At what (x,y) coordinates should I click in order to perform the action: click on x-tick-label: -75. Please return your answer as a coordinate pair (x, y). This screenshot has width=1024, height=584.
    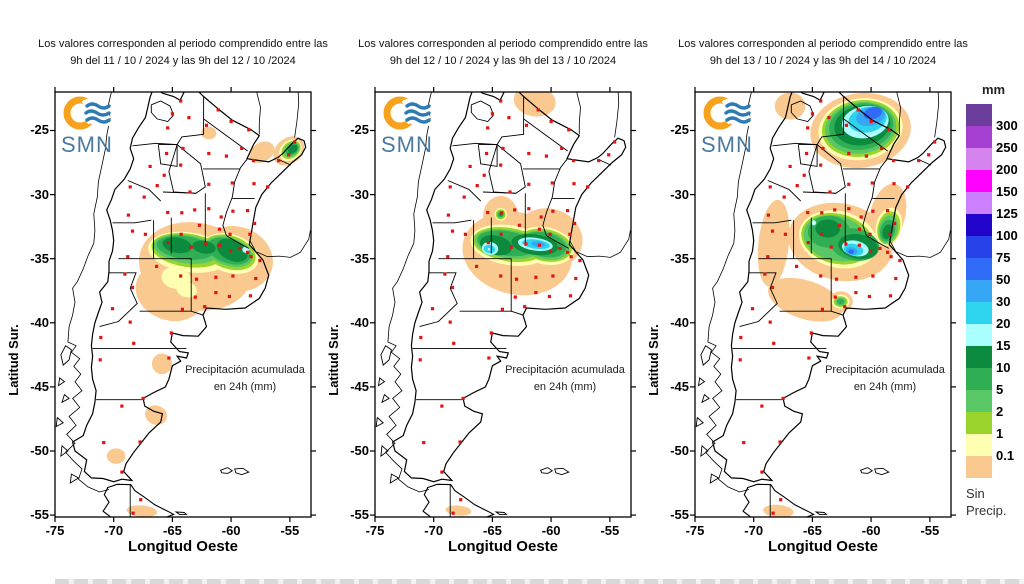
    Looking at the image, I should click on (375, 530).